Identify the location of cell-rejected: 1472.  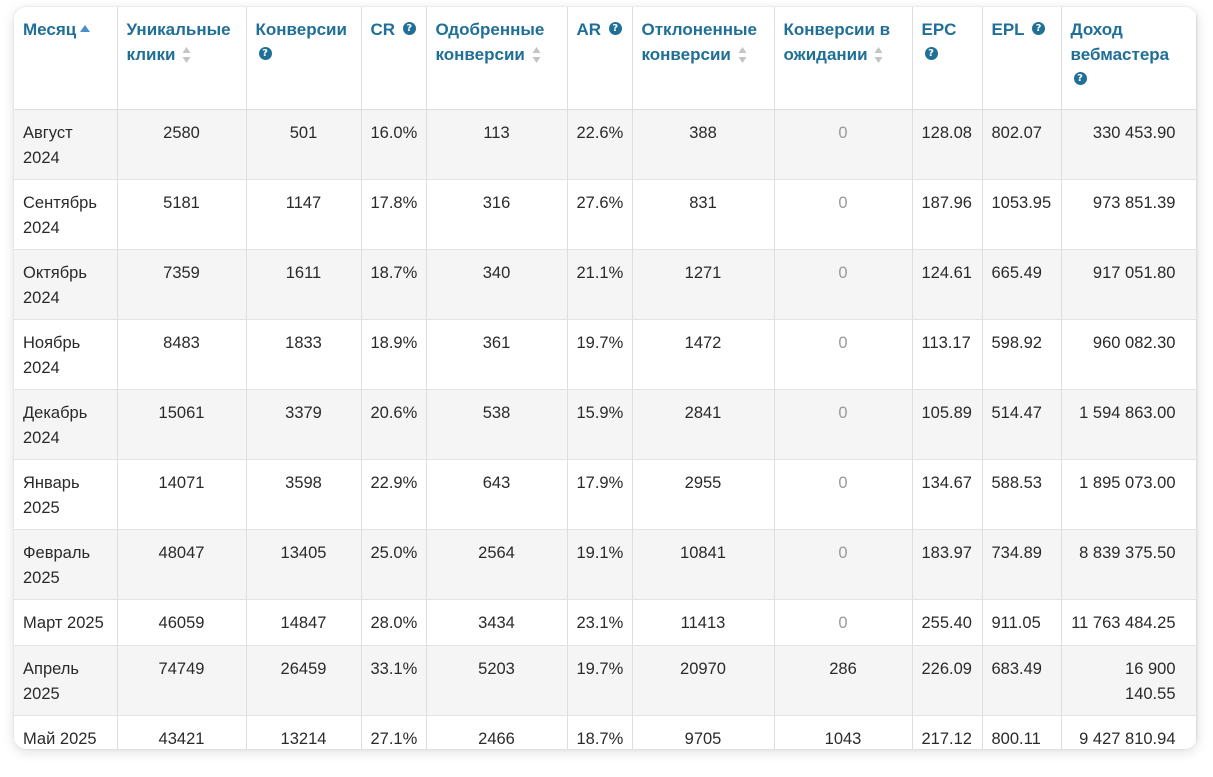
(703, 354).